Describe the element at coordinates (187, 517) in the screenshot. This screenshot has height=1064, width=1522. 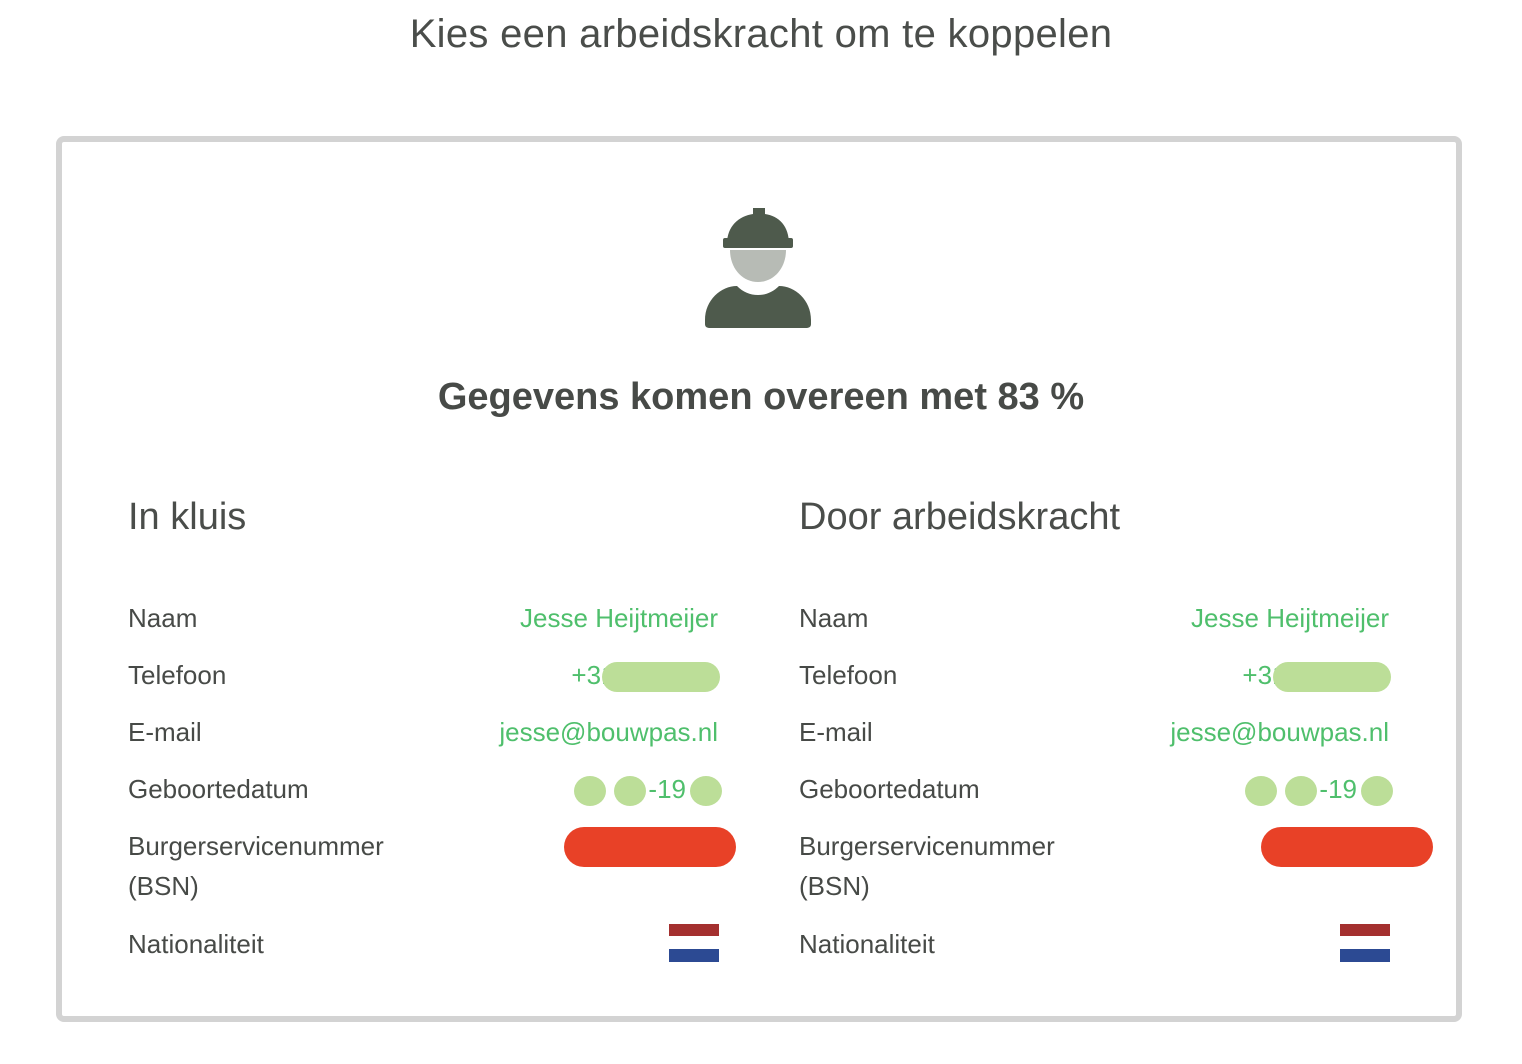
I see `column-title: In kluis` at that location.